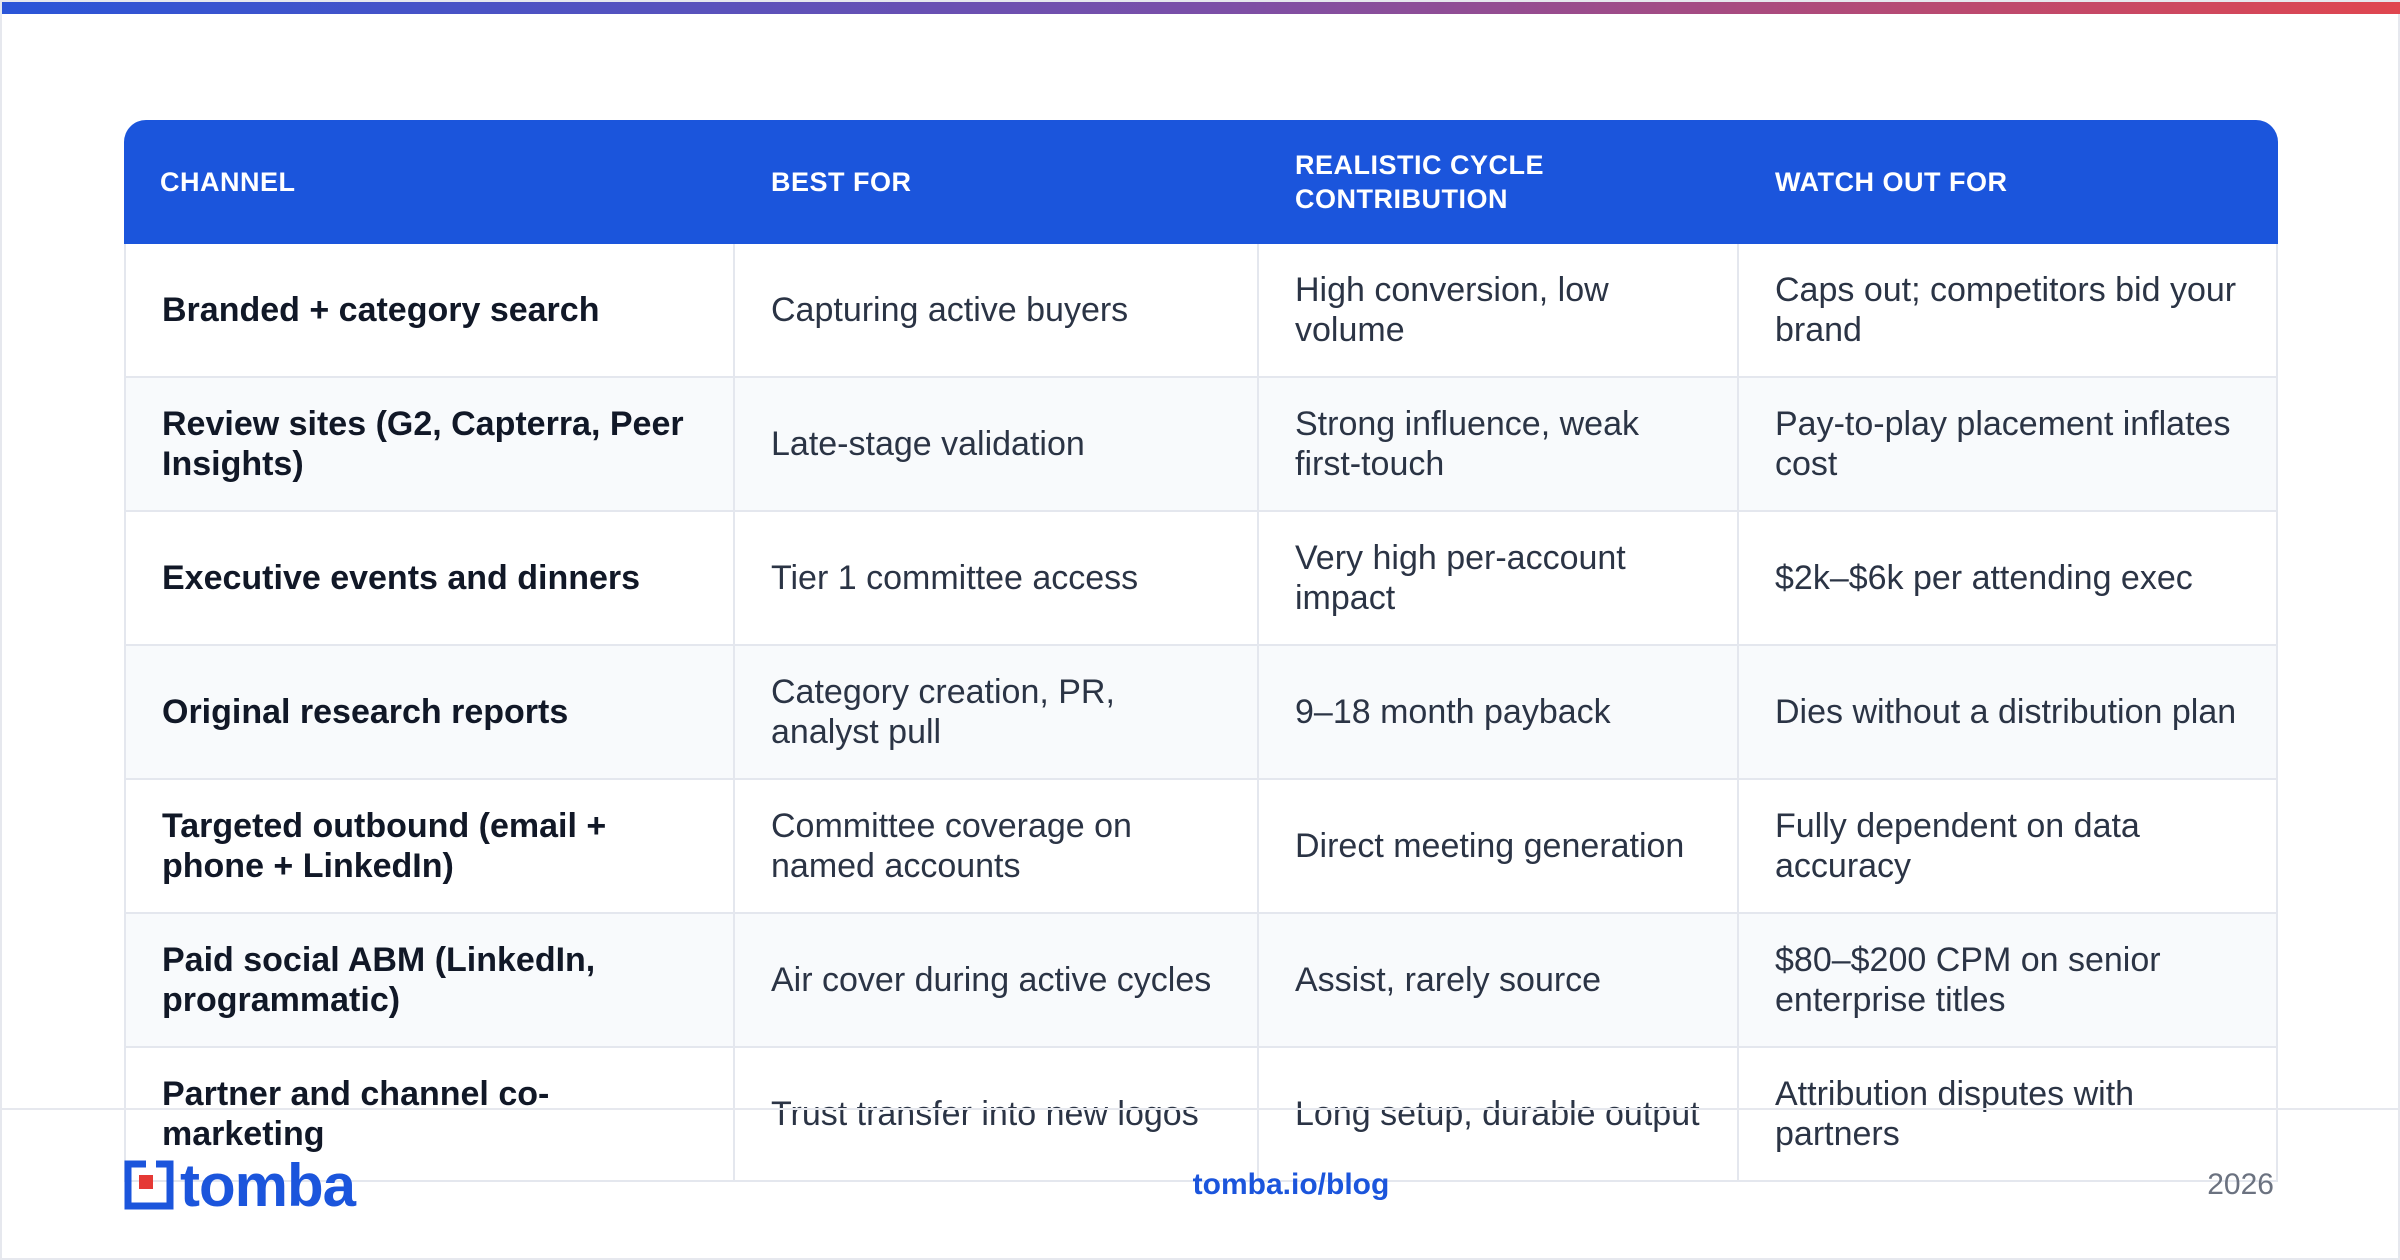 Image resolution: width=2400 pixels, height=1260 pixels. I want to click on channel-cell: Original research reports, so click(429, 713).